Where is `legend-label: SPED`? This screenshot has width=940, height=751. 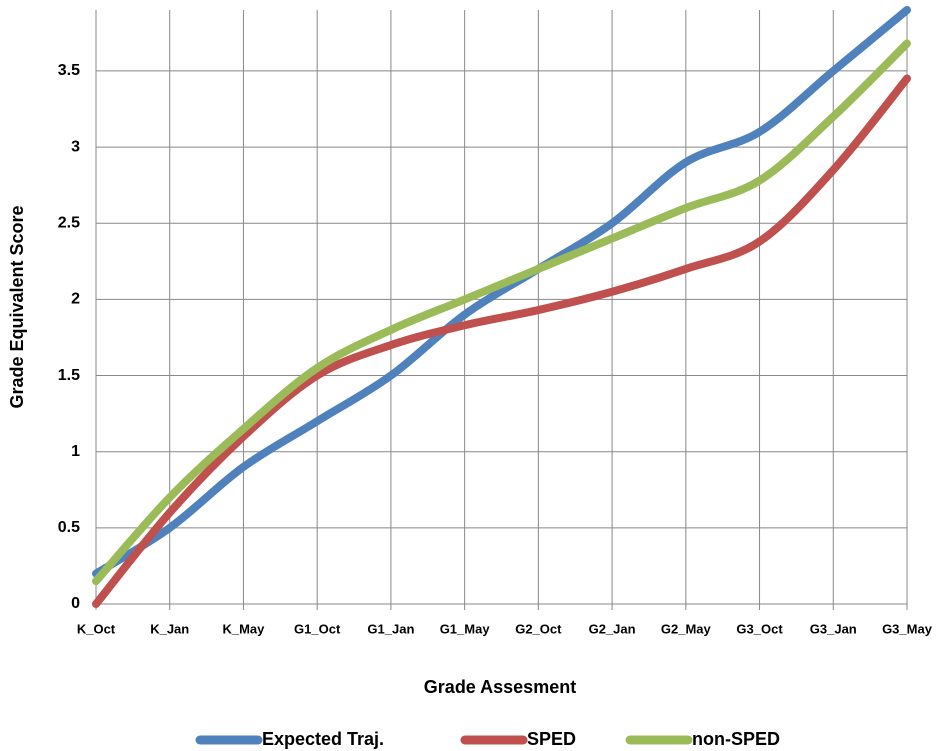 legend-label: SPED is located at coordinates (551, 739).